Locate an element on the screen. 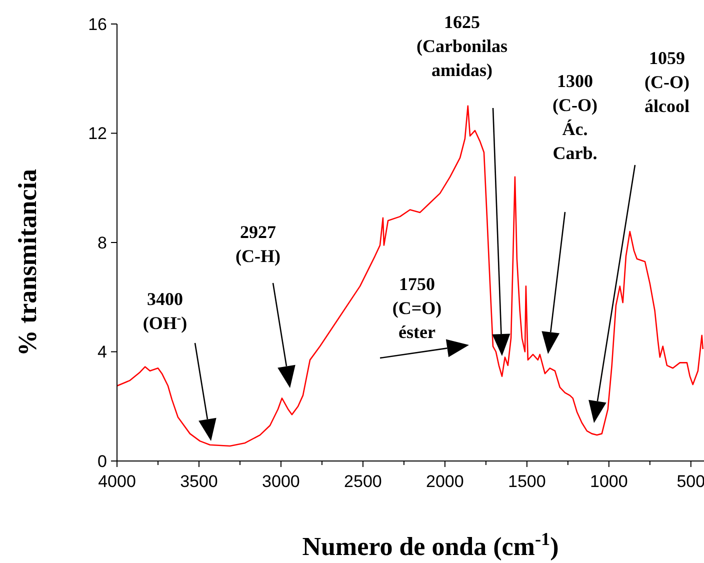 The width and height of the screenshot is (704, 563). y-axis-title: % transmitancia is located at coordinates (27, 262).